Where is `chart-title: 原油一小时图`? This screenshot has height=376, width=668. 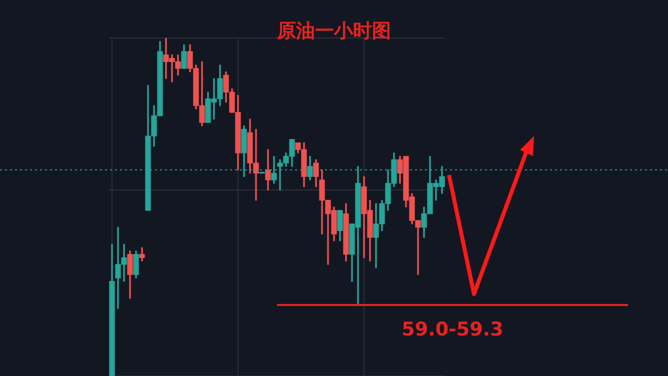 chart-title: 原油一小时图 is located at coordinates (334, 31).